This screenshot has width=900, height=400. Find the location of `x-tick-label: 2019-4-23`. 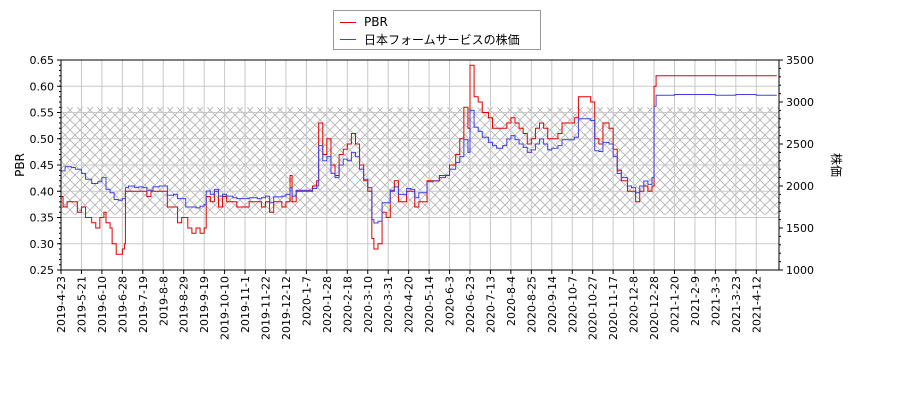

x-tick-label: 2019-4-23 is located at coordinates (61, 304).